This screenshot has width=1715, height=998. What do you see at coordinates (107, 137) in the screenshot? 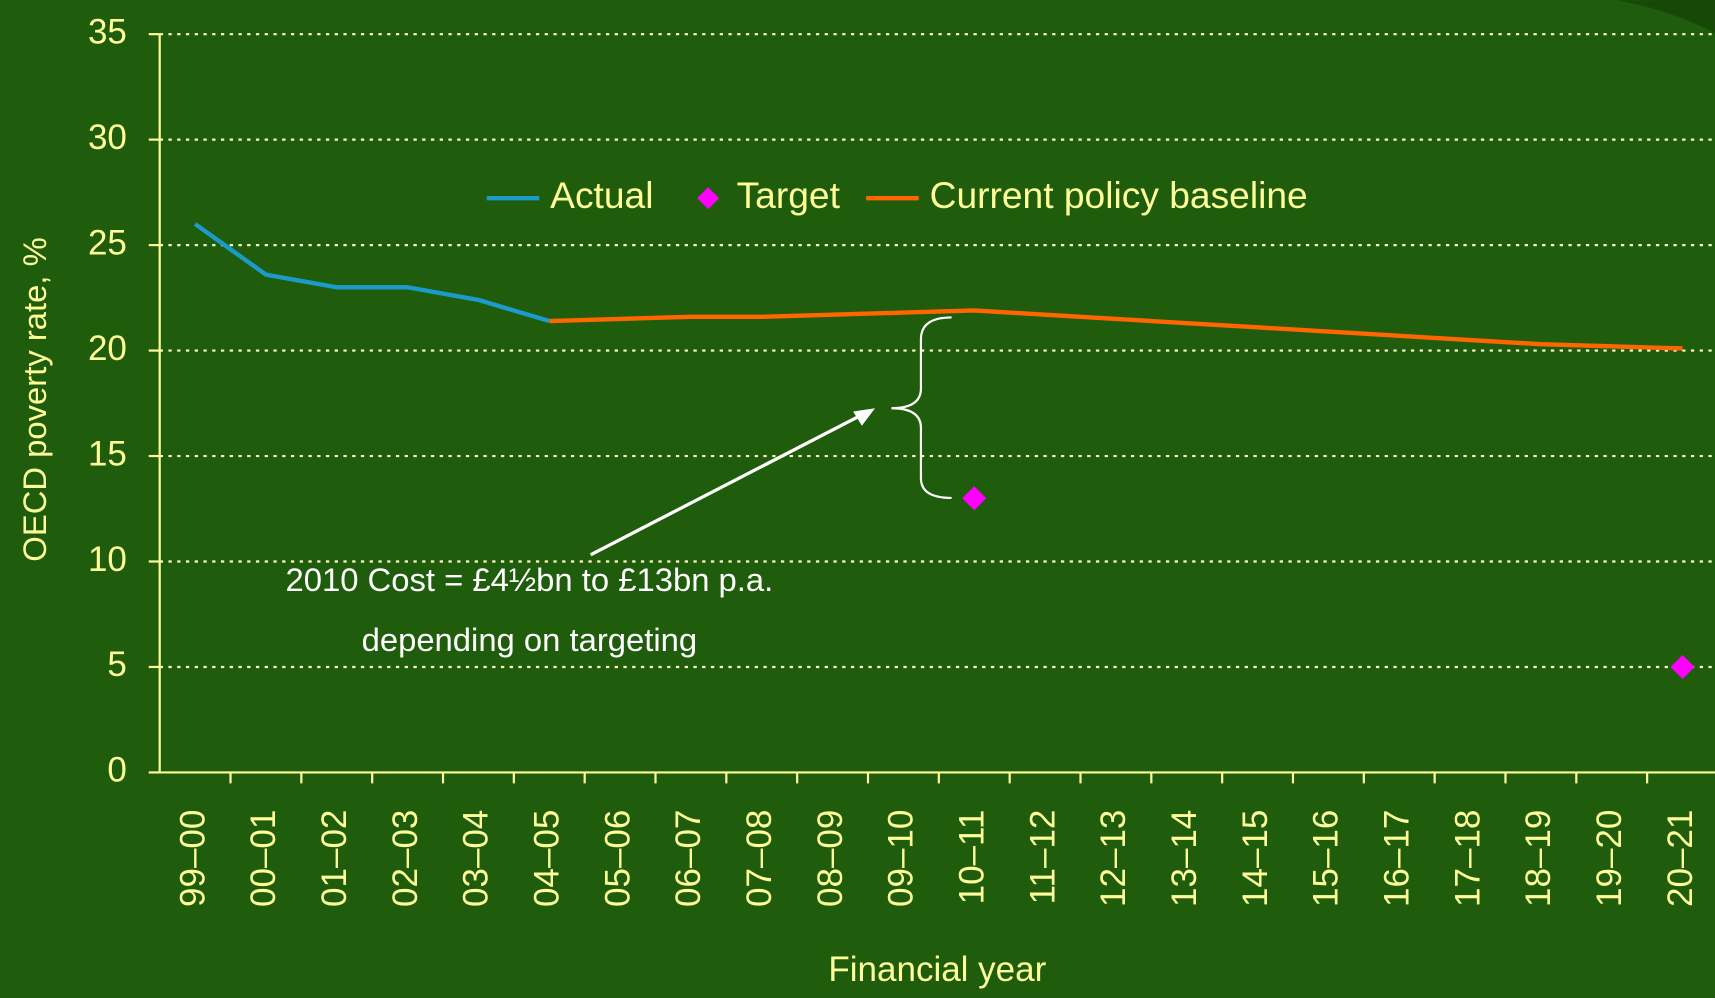
I see `y-tick-label: 30` at bounding box center [107, 137].